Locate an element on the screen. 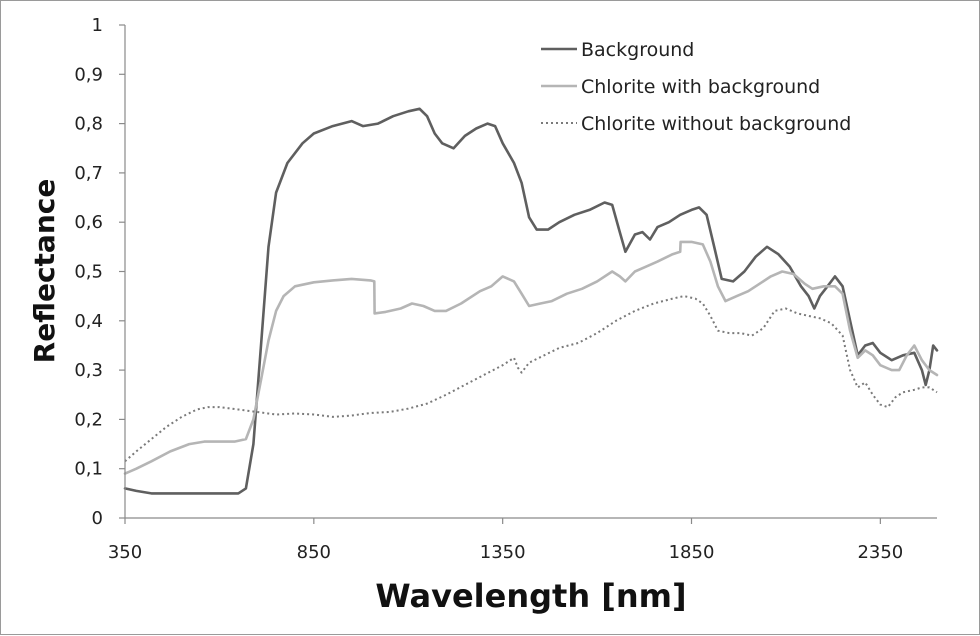 This screenshot has height=636, width=980. y-tick-label: 0,9 is located at coordinates (88, 74).